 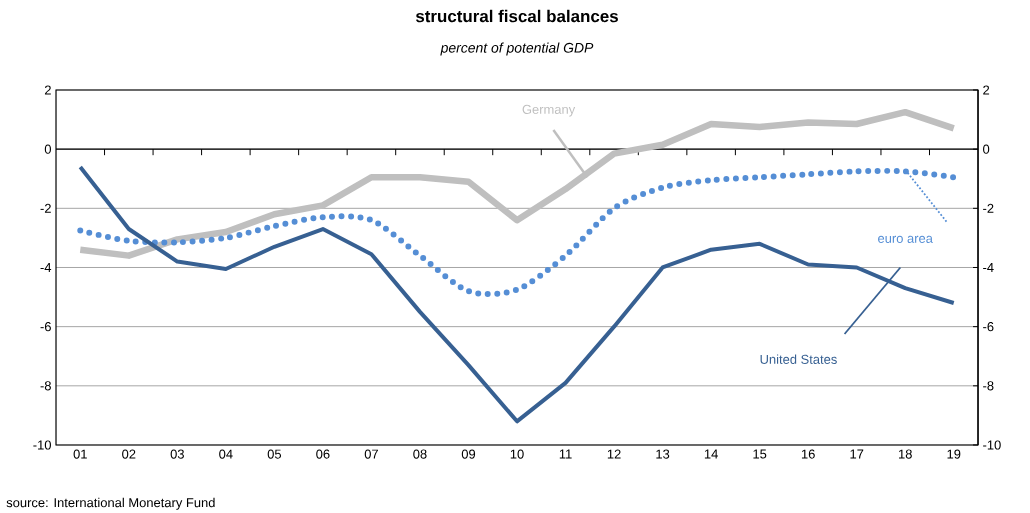 I want to click on text: euro area, so click(x=905, y=239).